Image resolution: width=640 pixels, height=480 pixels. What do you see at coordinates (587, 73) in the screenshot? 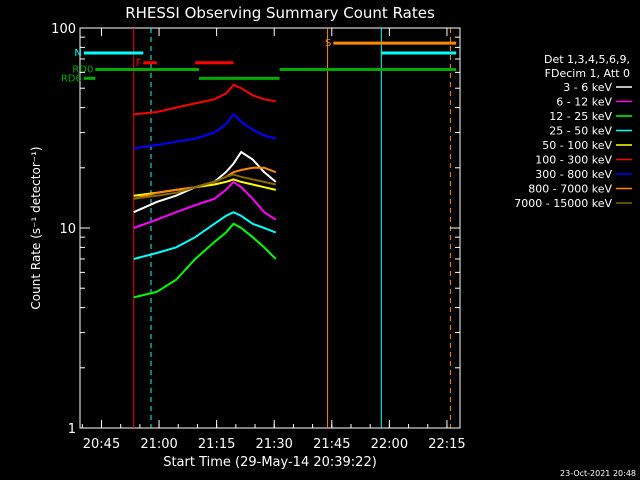
I see `legend-header-line-2: FDecim 1, Att 0` at bounding box center [587, 73].